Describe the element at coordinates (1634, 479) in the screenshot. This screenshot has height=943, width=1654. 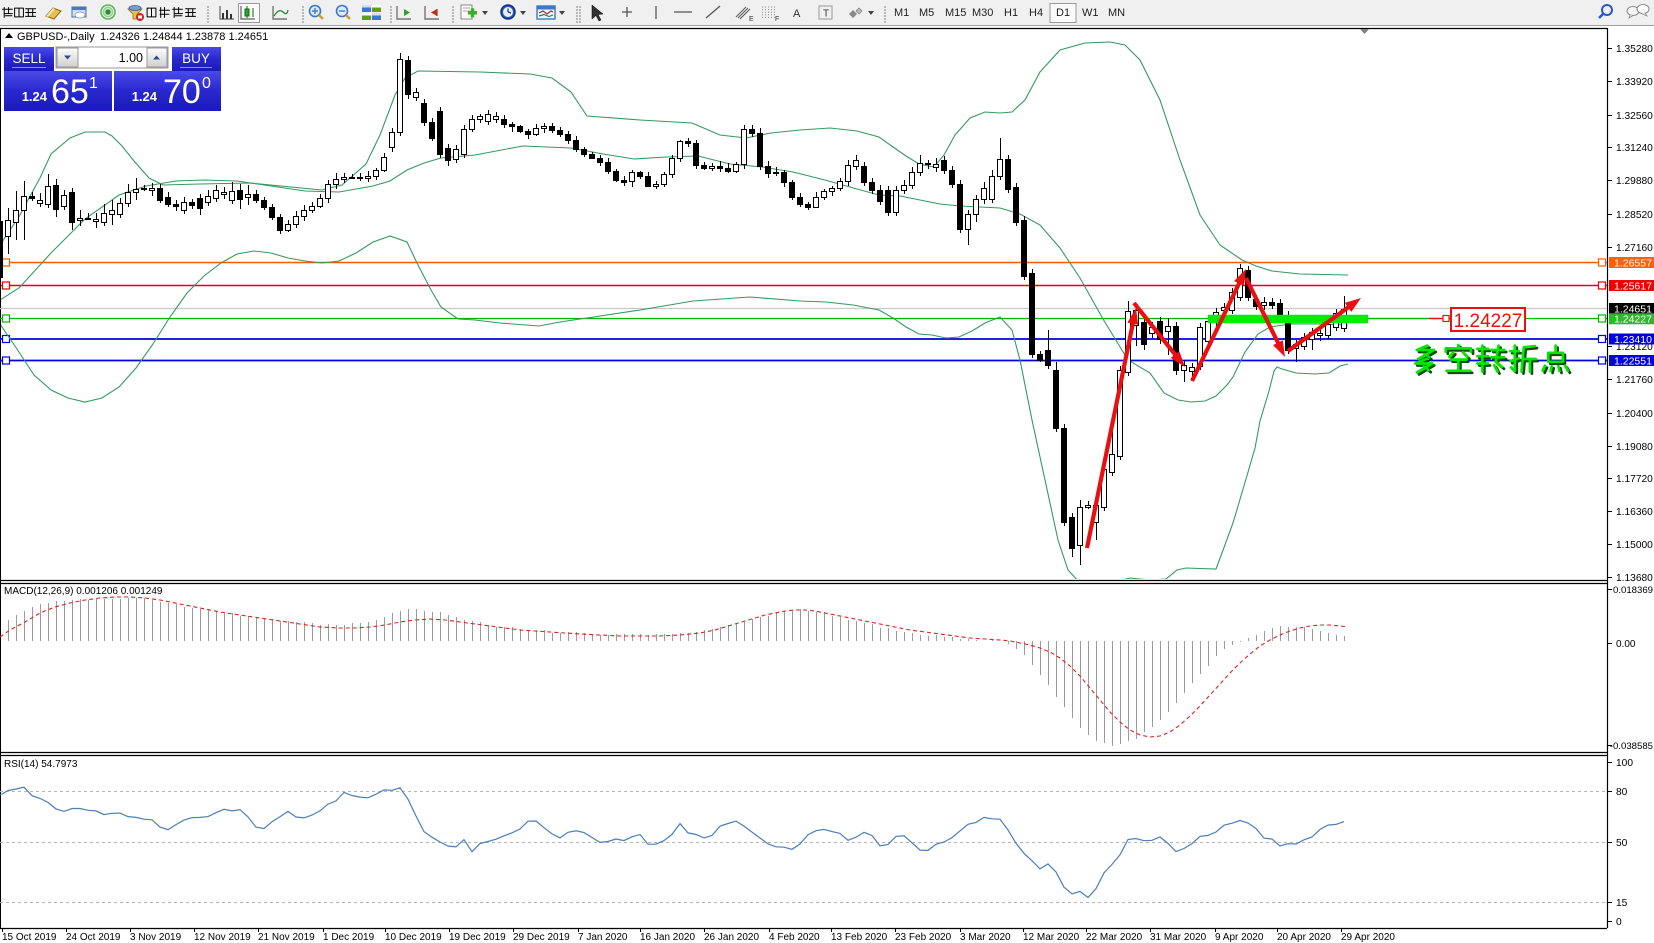
I see `svg-text: 1.17720` at that location.